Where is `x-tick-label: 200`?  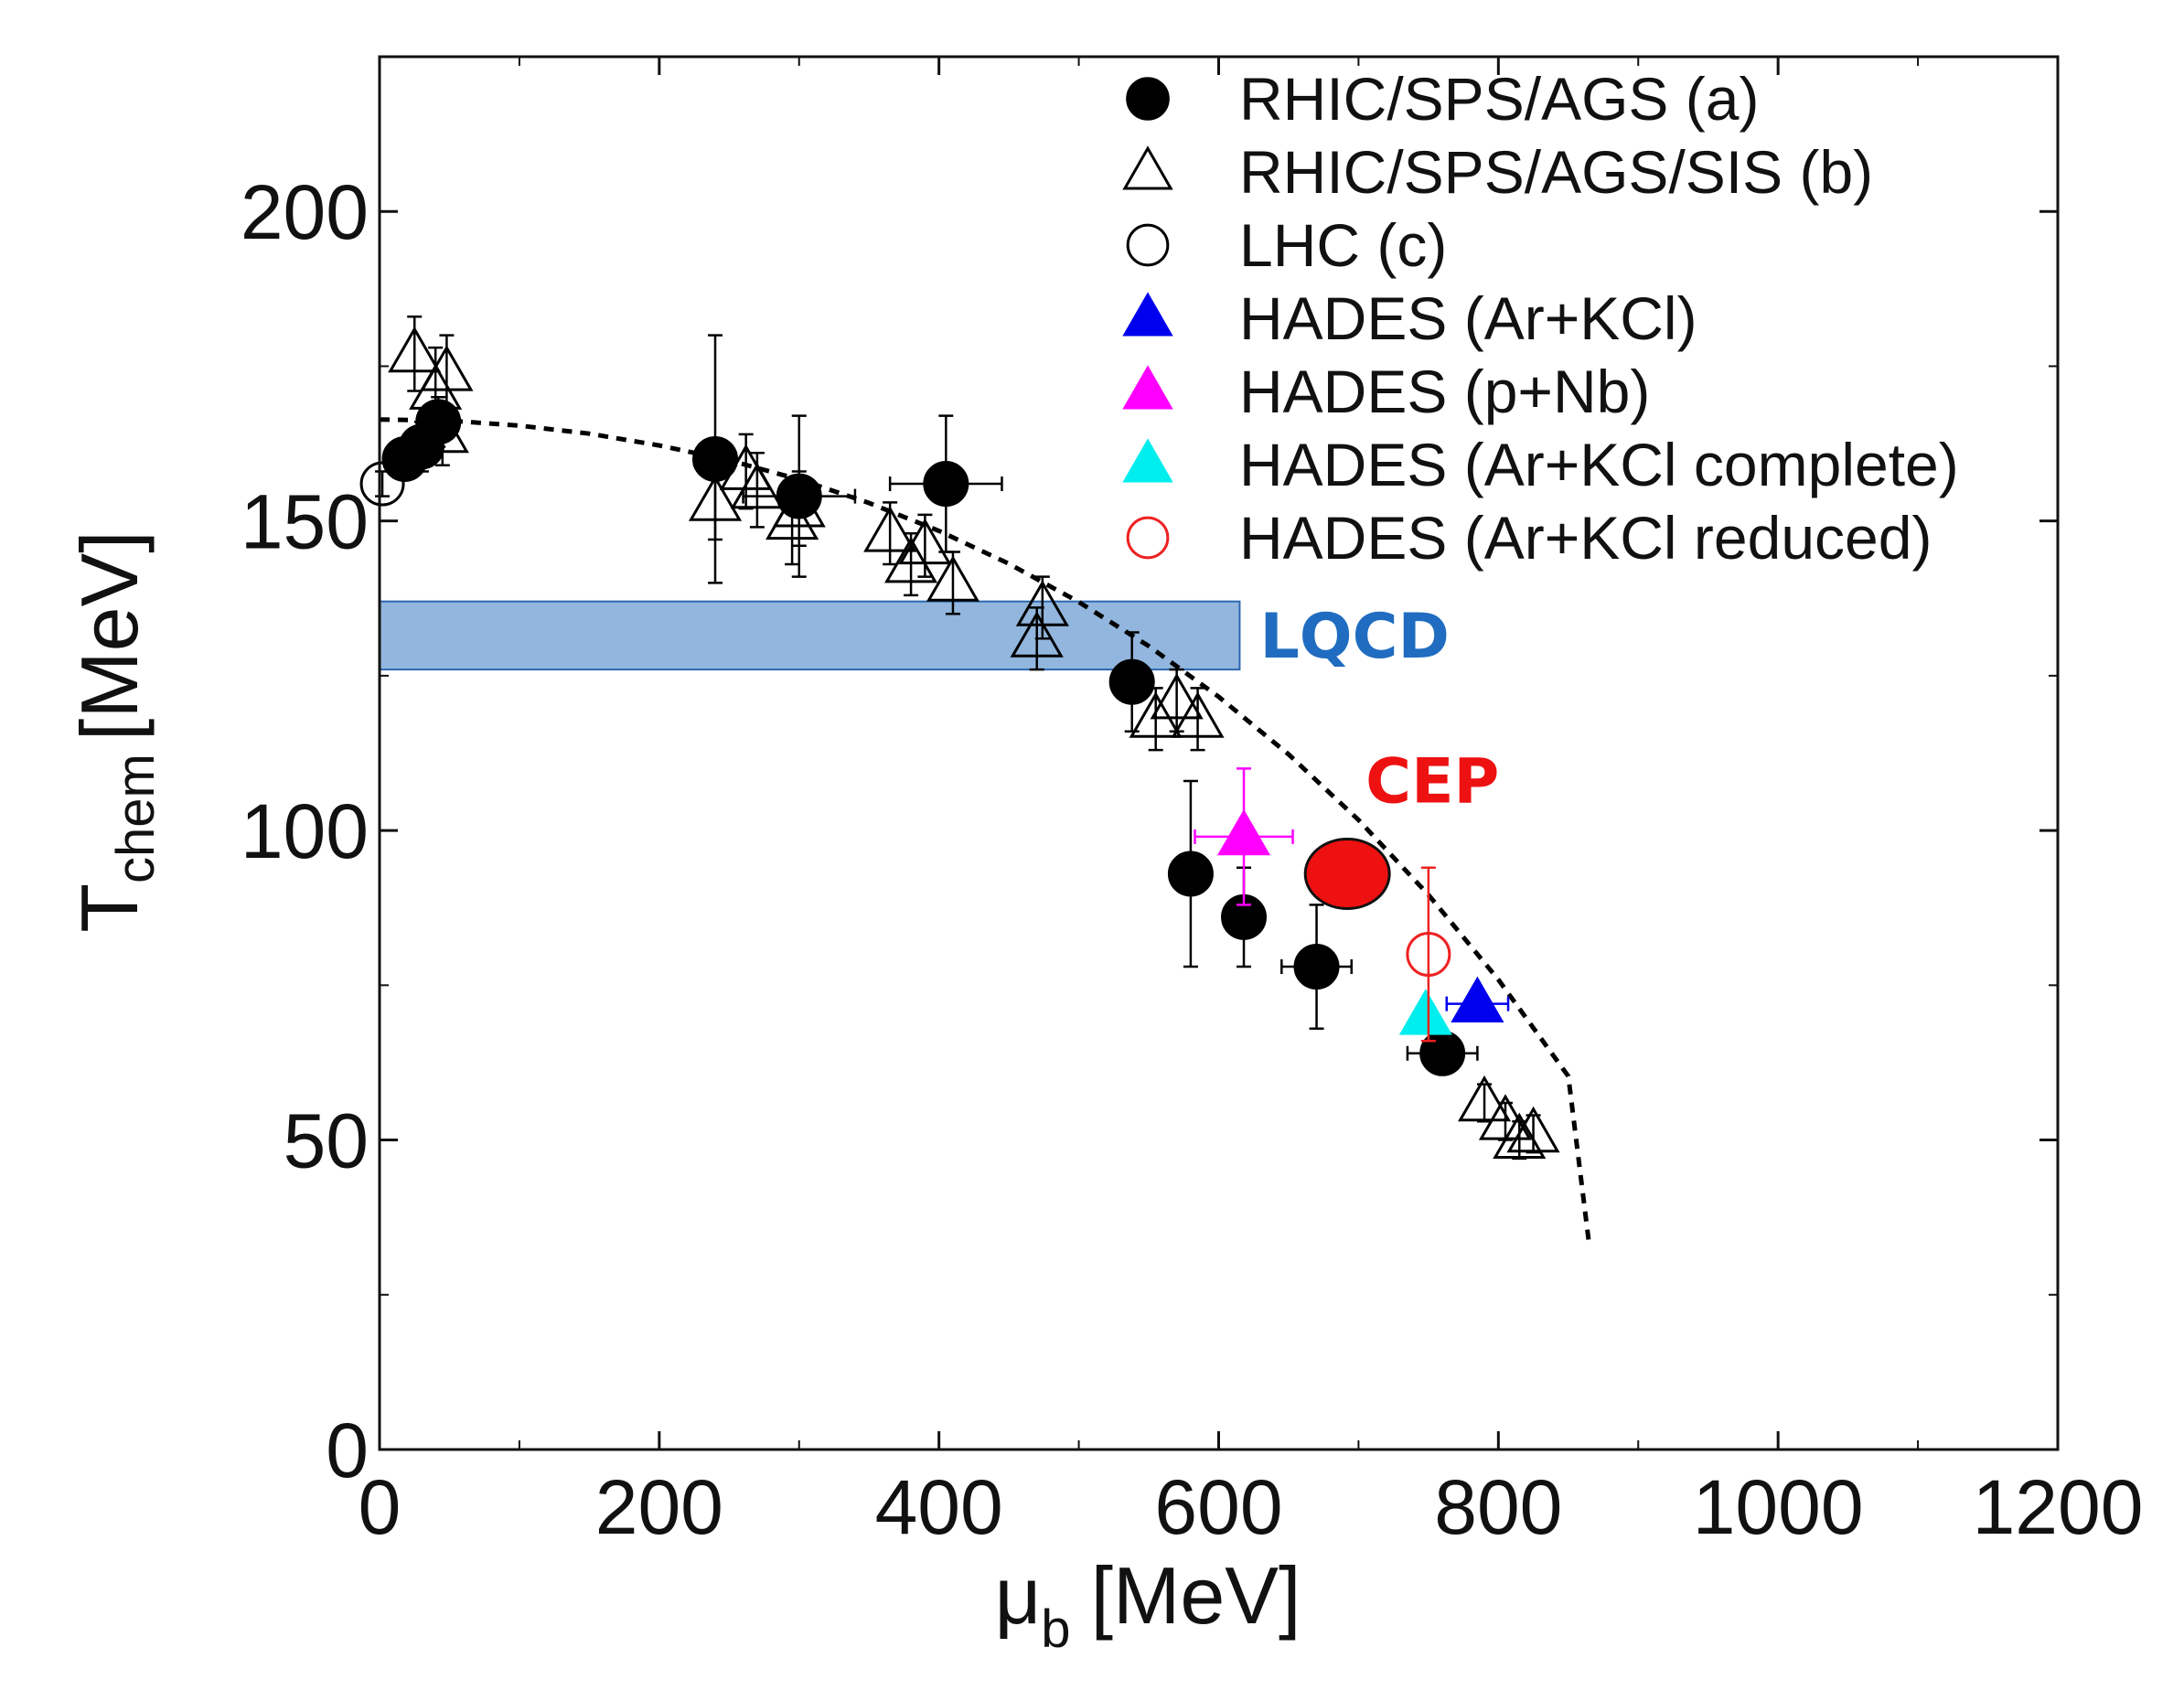
x-tick-label: 200 is located at coordinates (659, 1507).